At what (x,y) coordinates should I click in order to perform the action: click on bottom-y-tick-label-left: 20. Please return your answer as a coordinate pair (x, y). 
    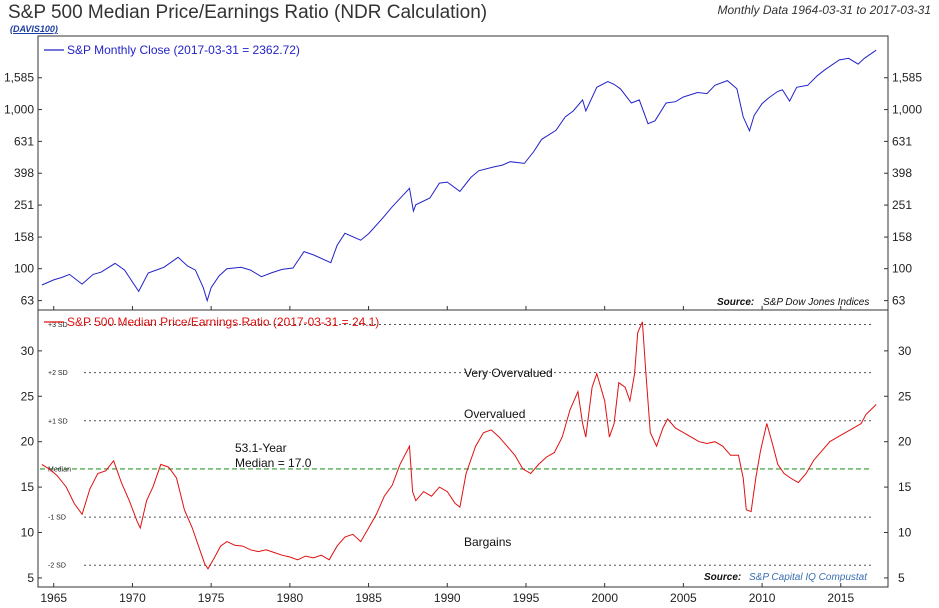
    Looking at the image, I should click on (28, 442).